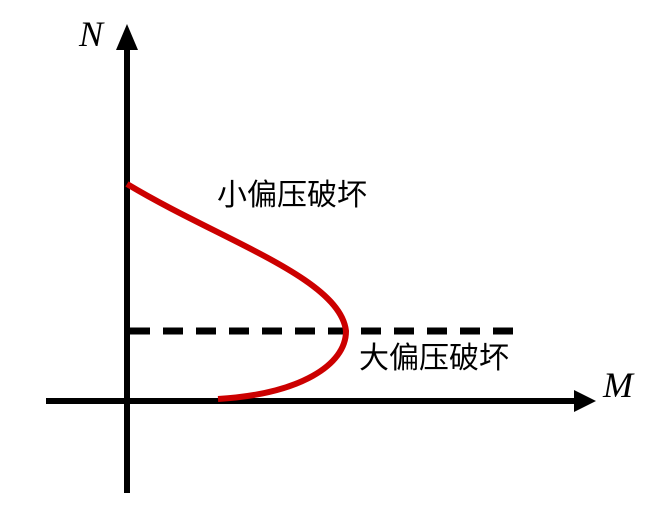 This screenshot has width=660, height=505. I want to click on n-axis-arrowhead-icon, so click(127, 37).